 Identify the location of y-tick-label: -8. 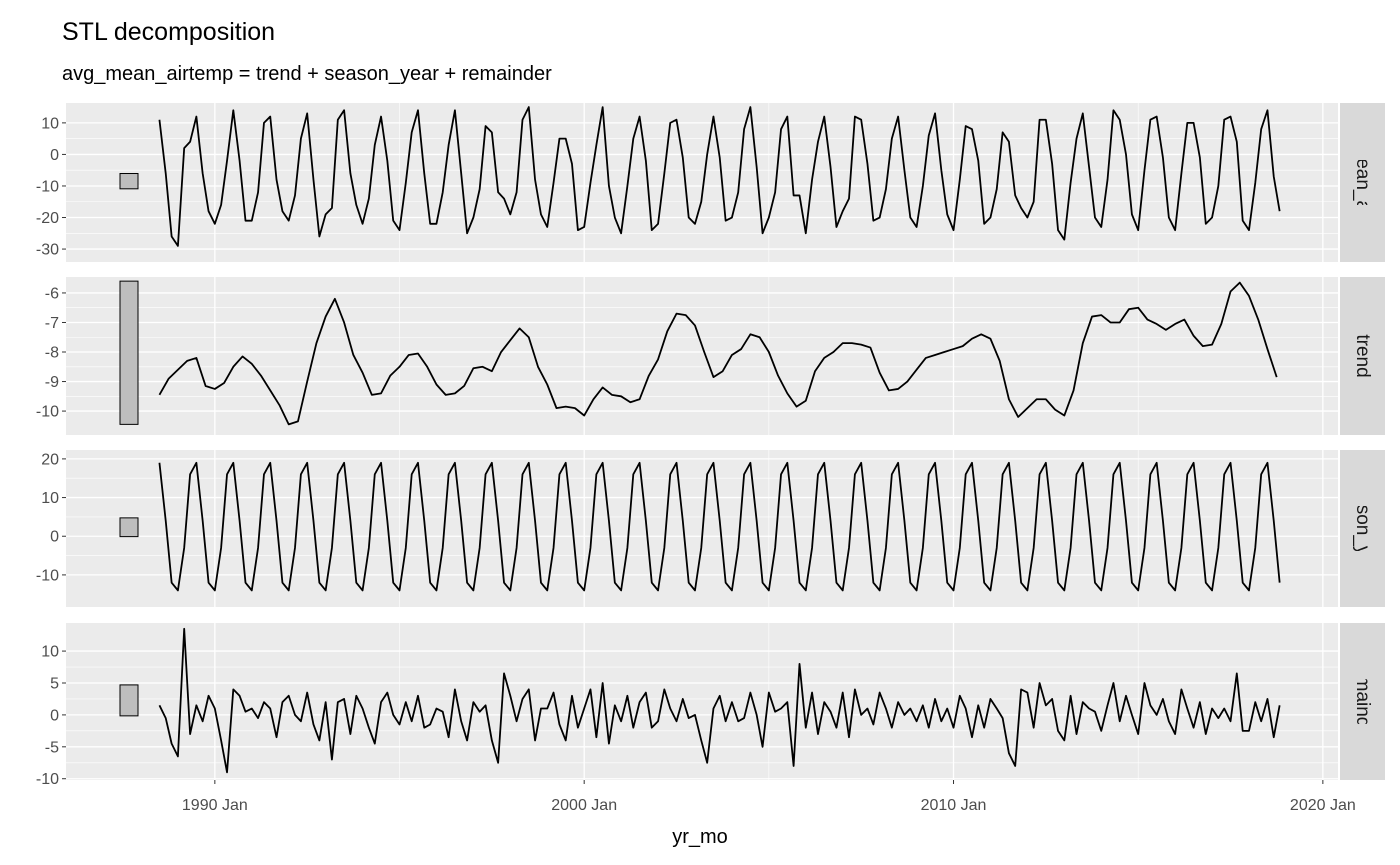
(52, 353).